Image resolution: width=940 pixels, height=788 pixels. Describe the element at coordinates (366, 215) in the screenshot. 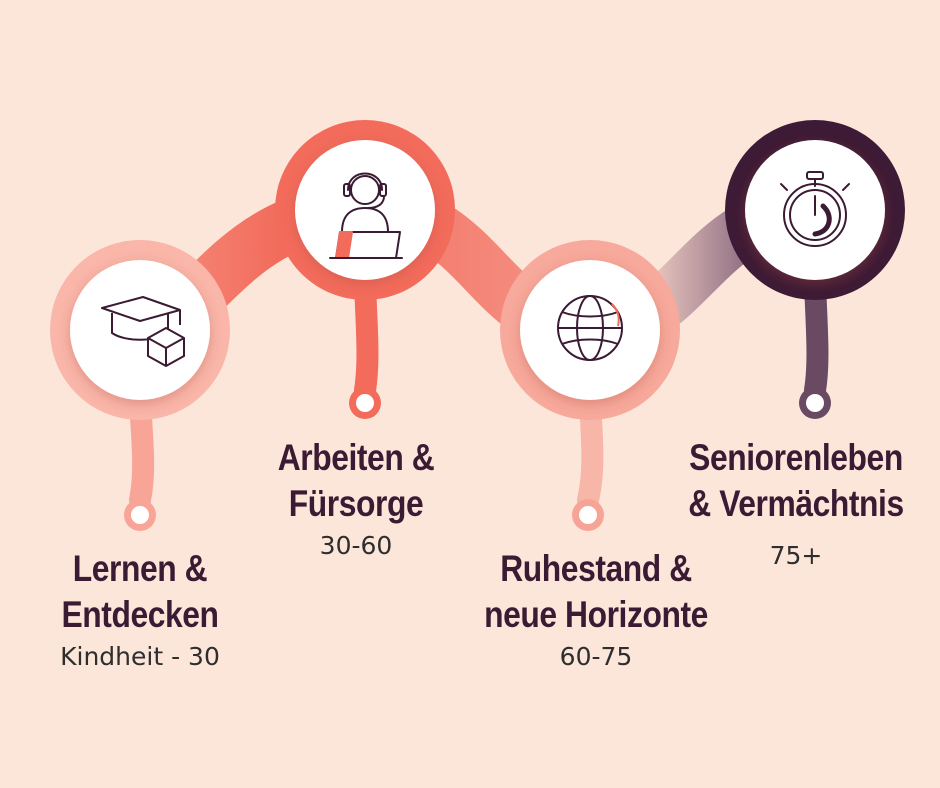

I see `headset-worker-icon` at that location.